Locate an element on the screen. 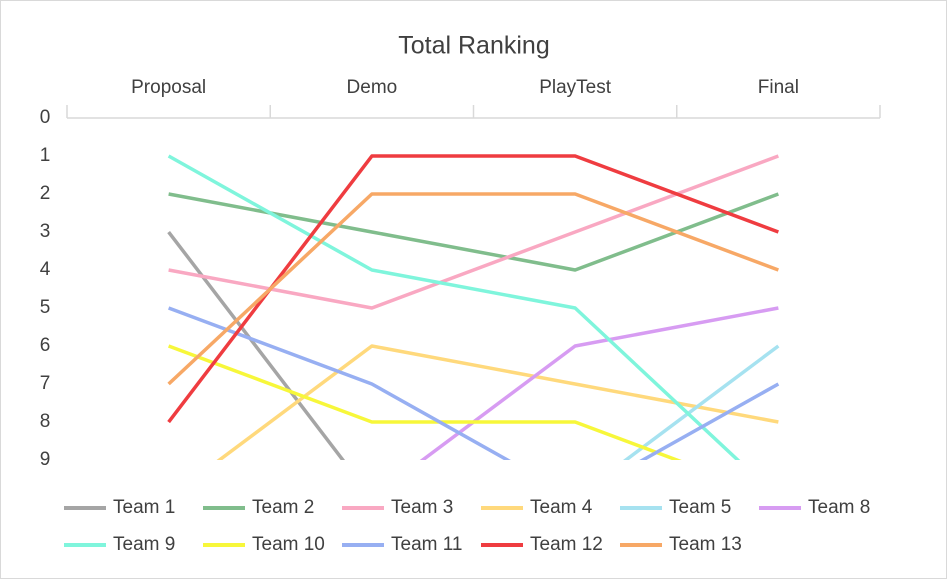 The width and height of the screenshot is (947, 584). x-tick-label: Demo is located at coordinates (372, 87).